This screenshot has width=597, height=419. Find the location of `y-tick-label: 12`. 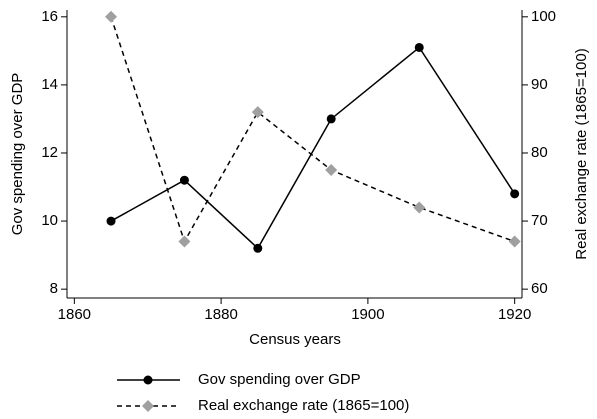

y-tick-label: 12 is located at coordinates (49, 152).